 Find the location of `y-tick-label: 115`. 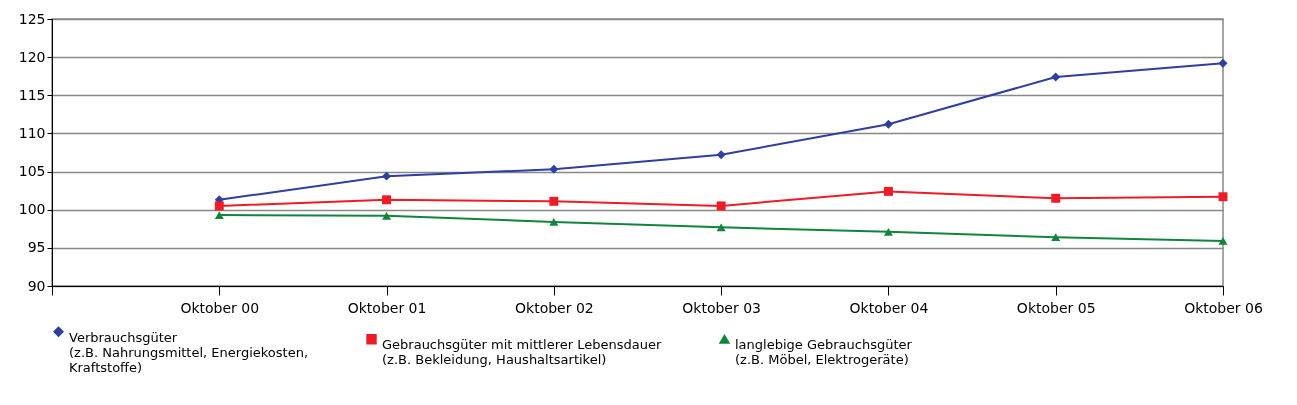

y-tick-label: 115 is located at coordinates (32, 94).